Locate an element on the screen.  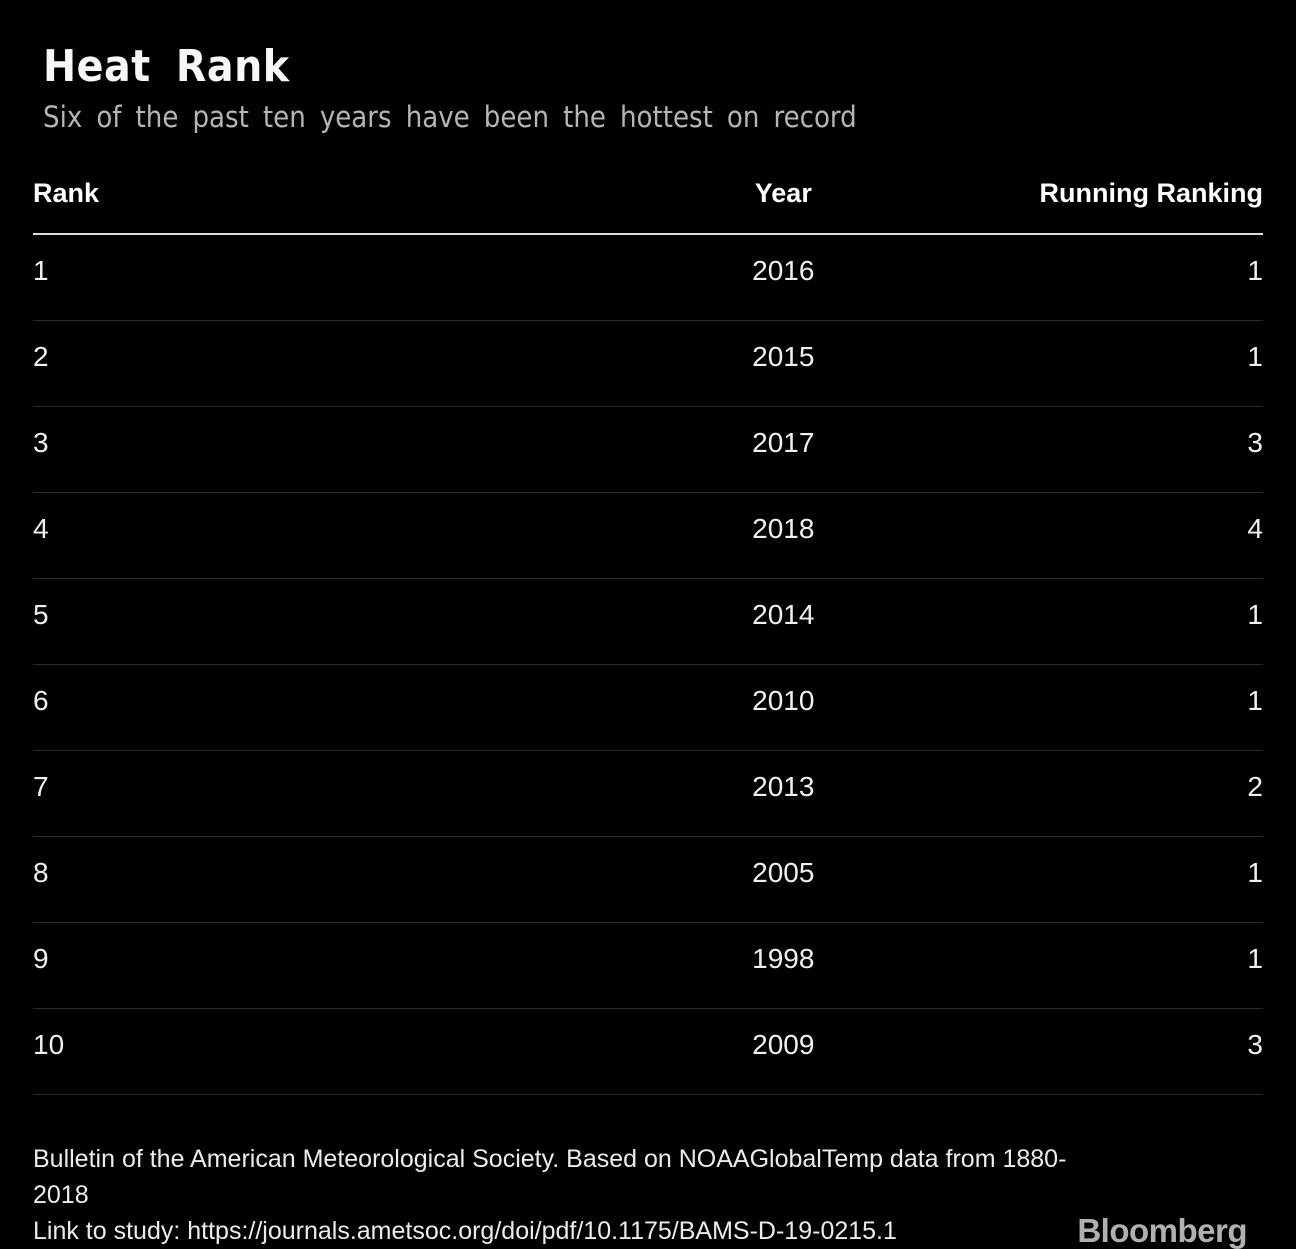
year-cell: 2018 is located at coordinates (783, 535).